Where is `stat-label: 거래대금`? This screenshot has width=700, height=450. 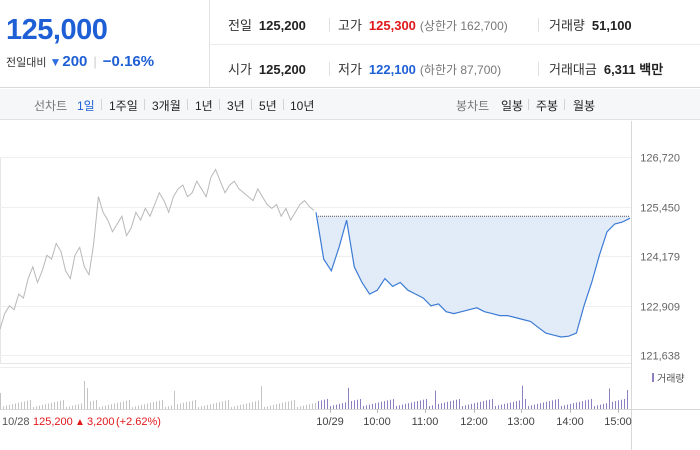 stat-label: 거래대금 is located at coordinates (573, 69).